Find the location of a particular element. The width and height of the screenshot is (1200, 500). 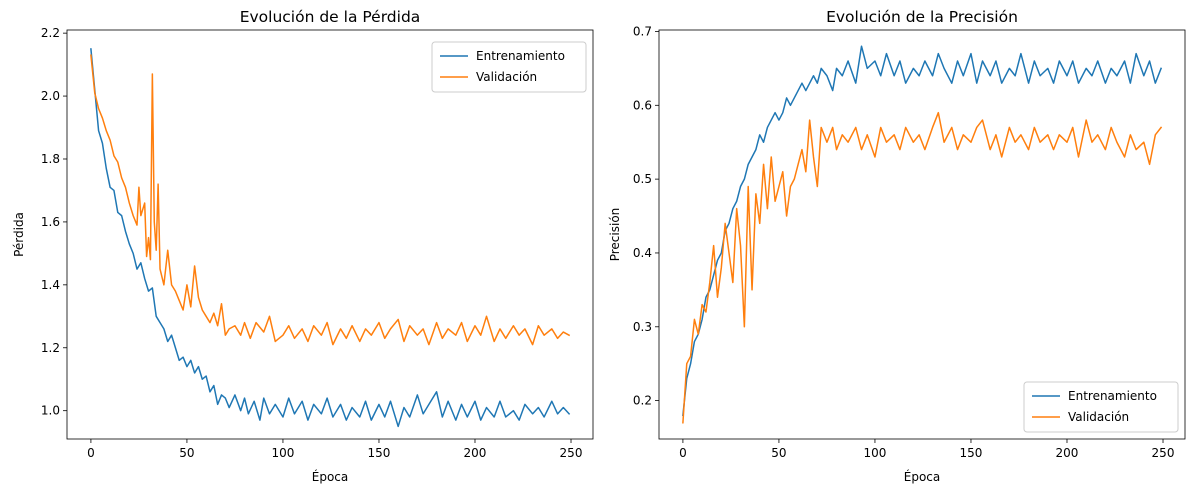

y-tick-label: 0.3 is located at coordinates (642, 327).